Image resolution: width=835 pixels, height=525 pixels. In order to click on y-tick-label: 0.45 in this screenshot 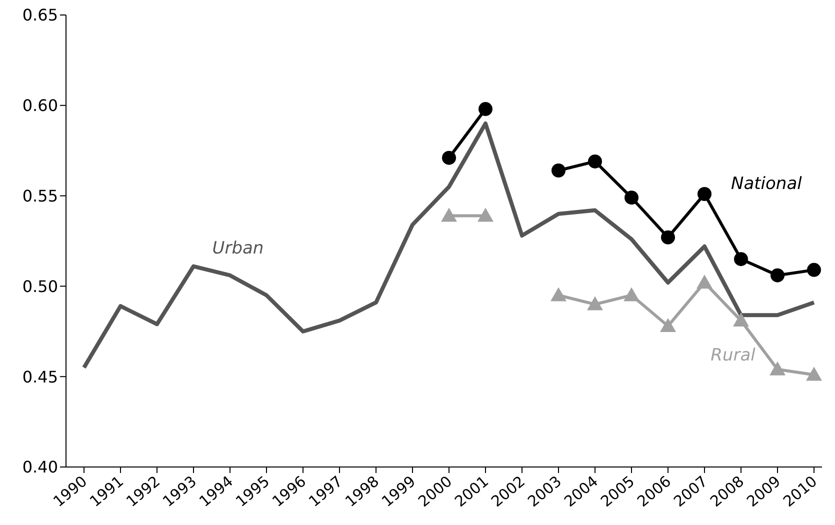, I will do `click(40, 376)`.